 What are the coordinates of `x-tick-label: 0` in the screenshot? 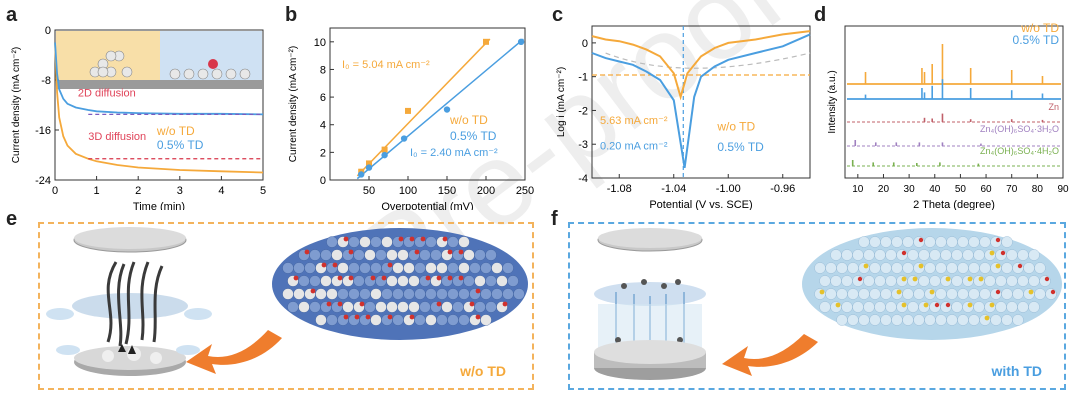 It's located at (55, 191).